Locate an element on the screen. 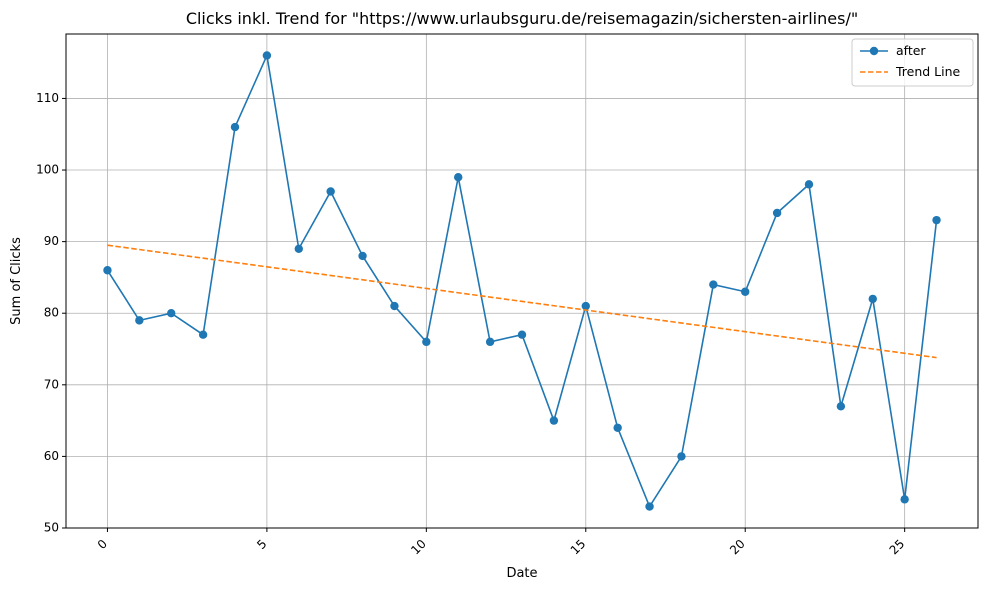  legend: after Trend Line is located at coordinates (912, 62).